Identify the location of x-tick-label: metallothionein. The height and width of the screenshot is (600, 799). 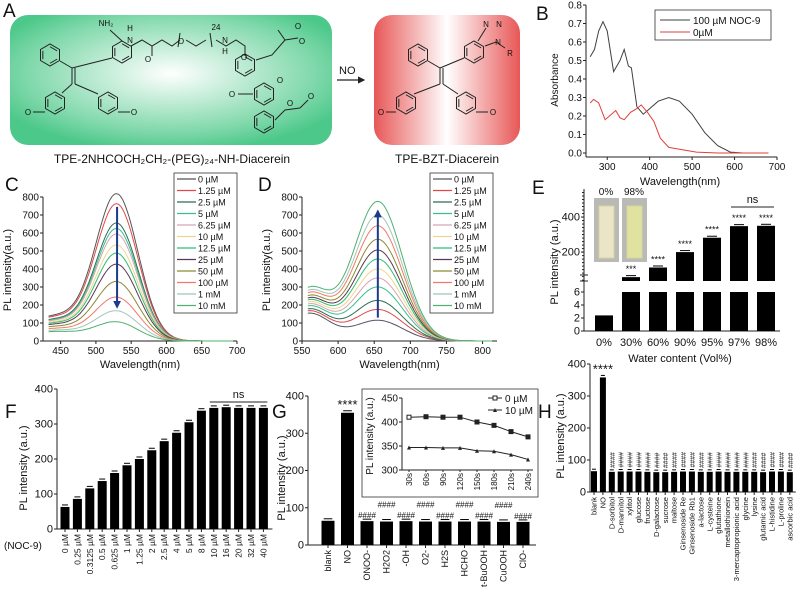
(727, 522).